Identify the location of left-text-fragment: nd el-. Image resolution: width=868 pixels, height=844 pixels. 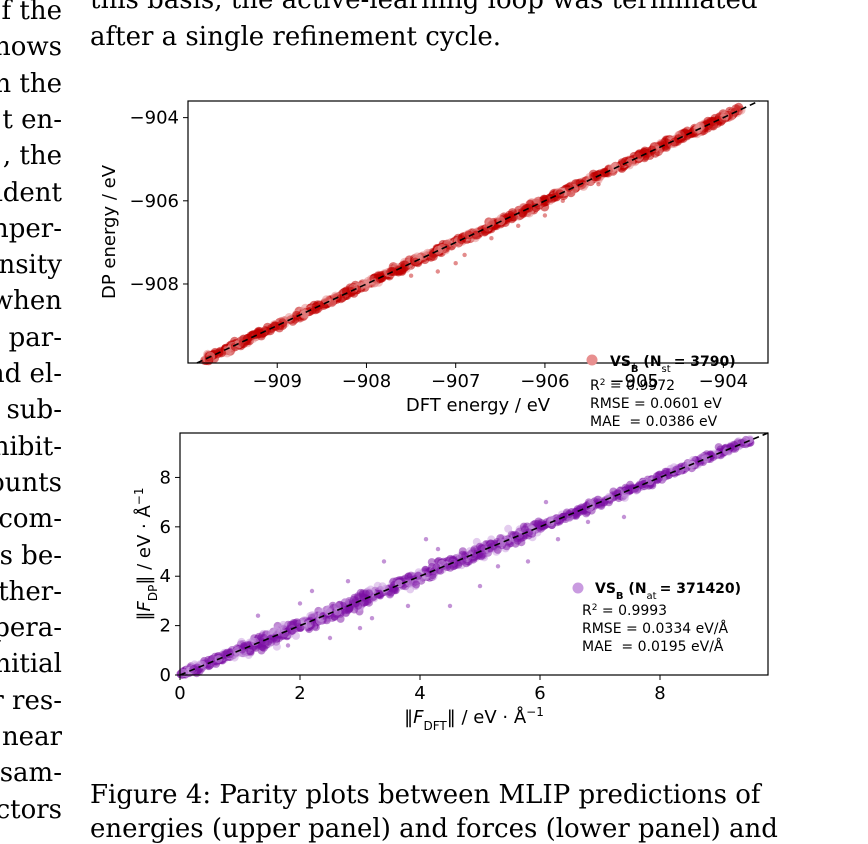
(31, 374).